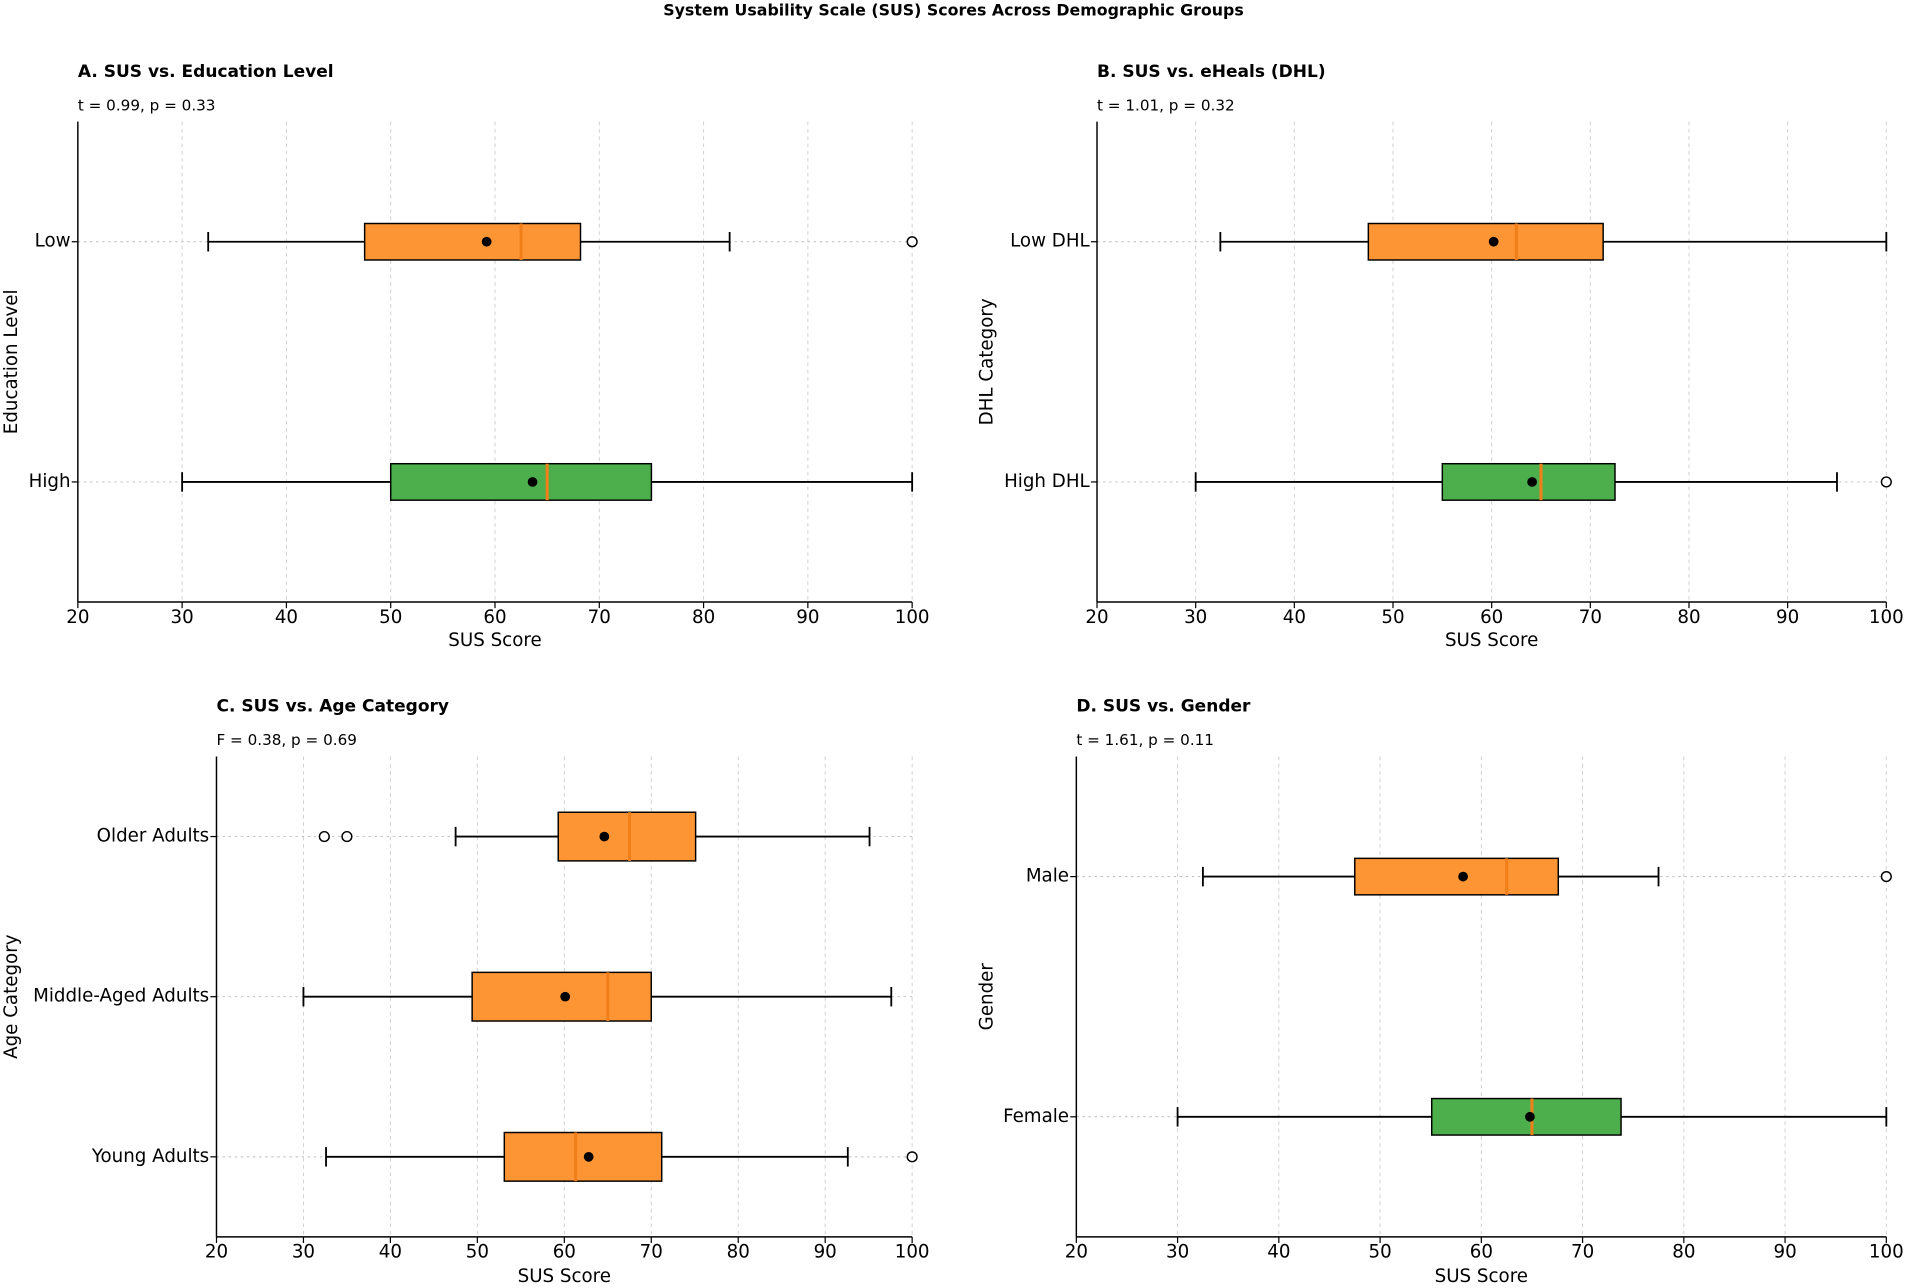 The image size is (1907, 1288). Describe the element at coordinates (1047, 481) in the screenshot. I see `y-tick-label: High DHL` at that location.